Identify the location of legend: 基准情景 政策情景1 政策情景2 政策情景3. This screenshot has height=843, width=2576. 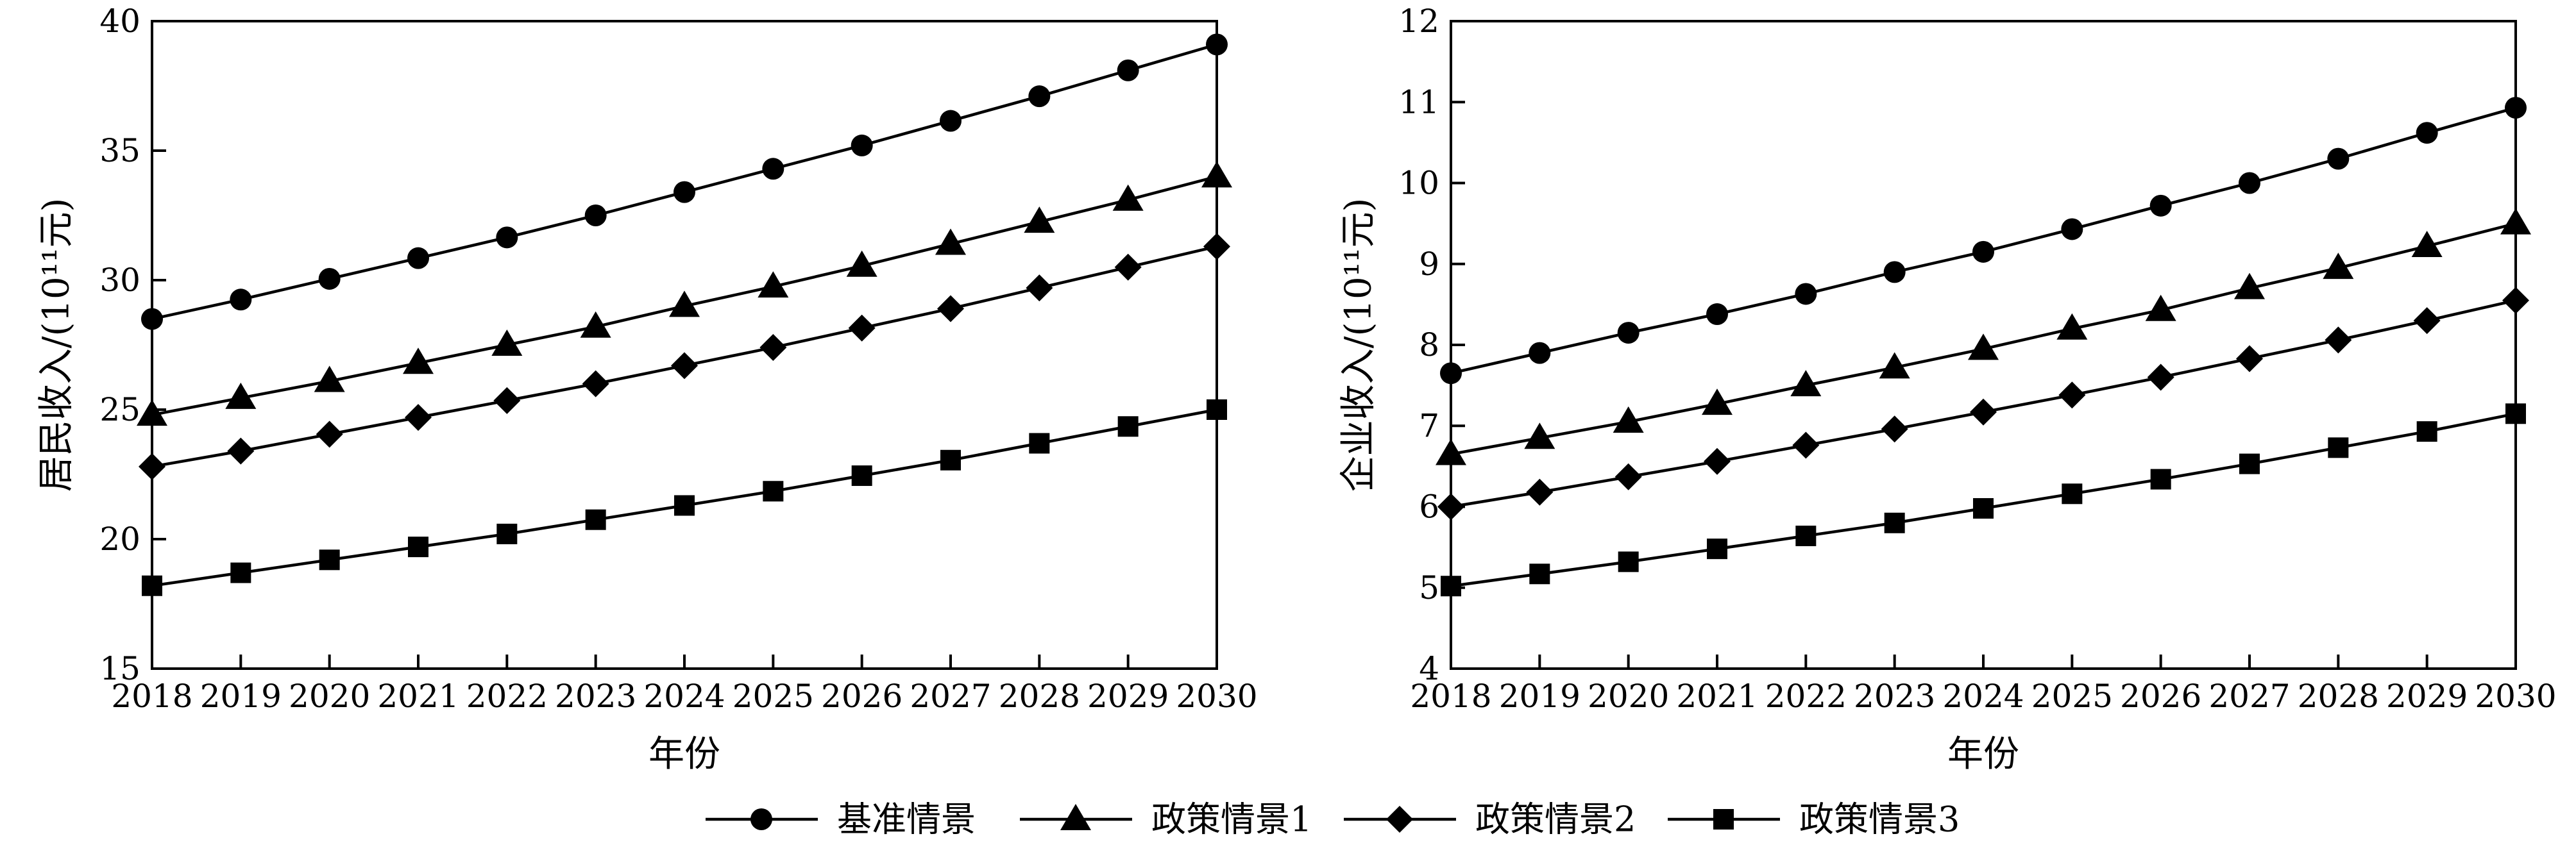
(1333, 819).